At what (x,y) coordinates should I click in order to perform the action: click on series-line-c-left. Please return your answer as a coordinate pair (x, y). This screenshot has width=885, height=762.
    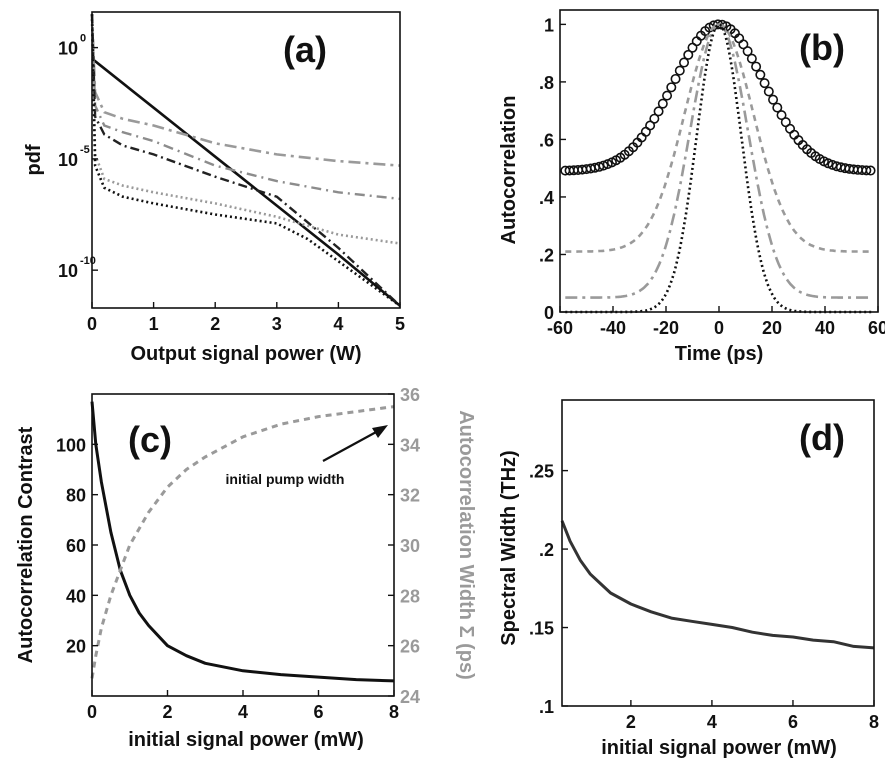
    Looking at the image, I should click on (242, 542).